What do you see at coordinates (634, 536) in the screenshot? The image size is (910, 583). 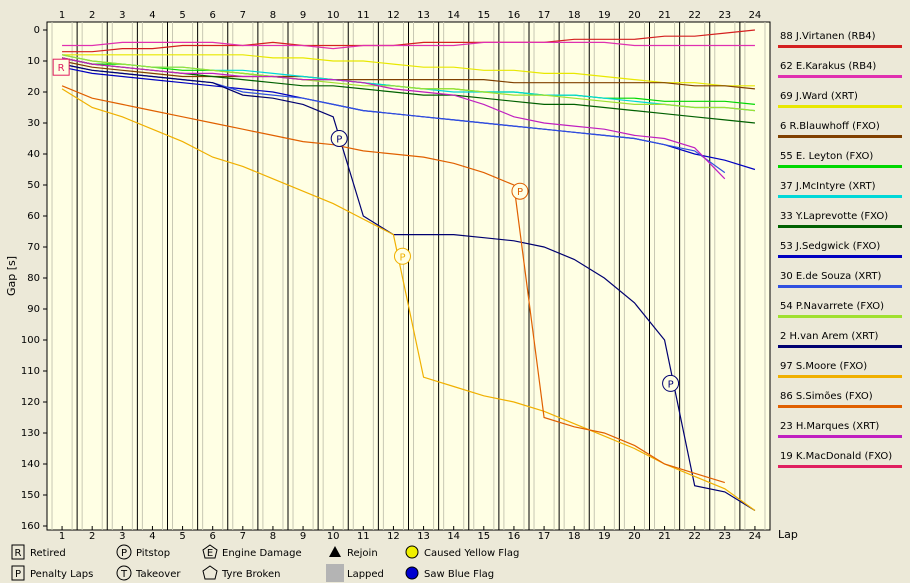 I see `x-tick-label: 20` at bounding box center [634, 536].